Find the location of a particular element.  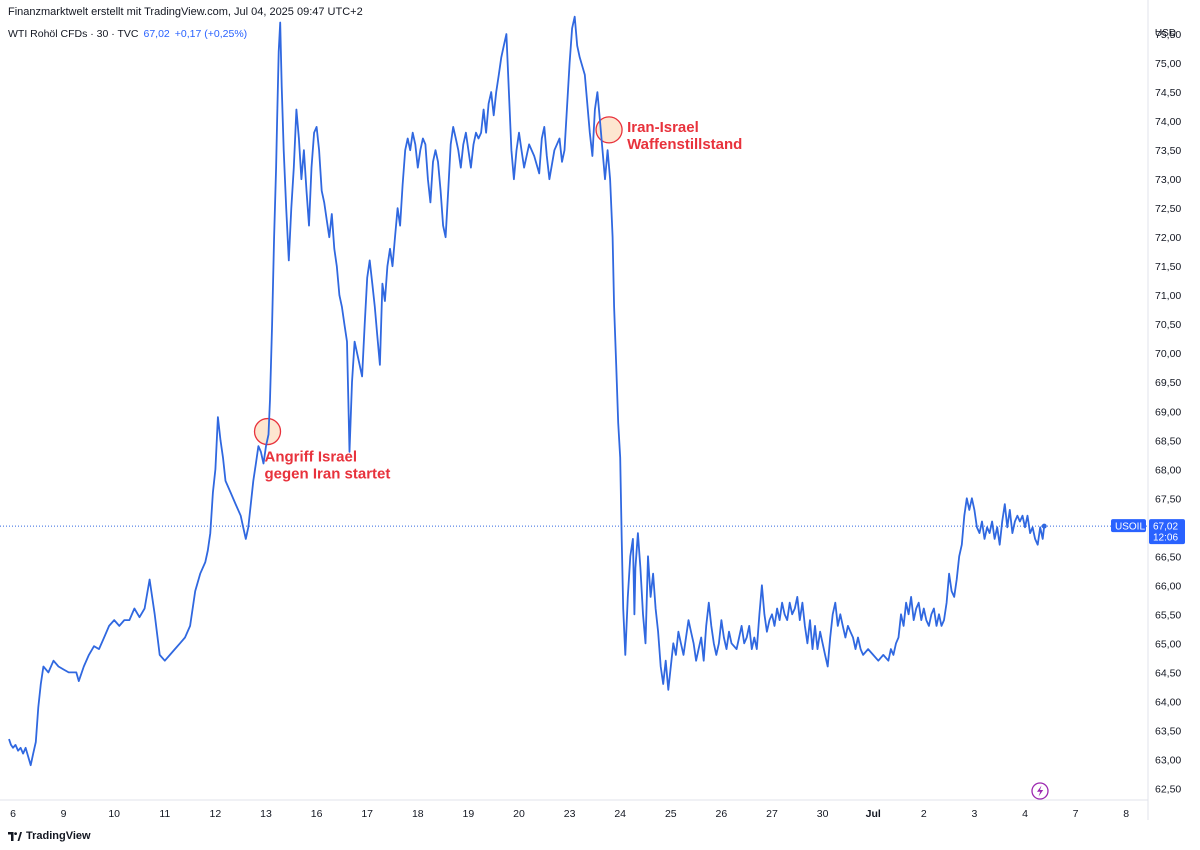

x-tick-label: 16 is located at coordinates (317, 814).